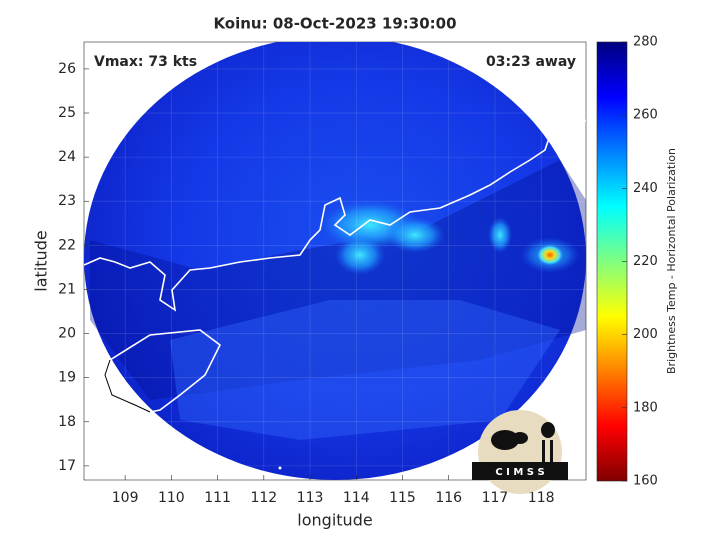 Image resolution: width=720 pixels, height=540 pixels. What do you see at coordinates (520, 452) in the screenshot?
I see `logo: C I M S S` at bounding box center [520, 452].